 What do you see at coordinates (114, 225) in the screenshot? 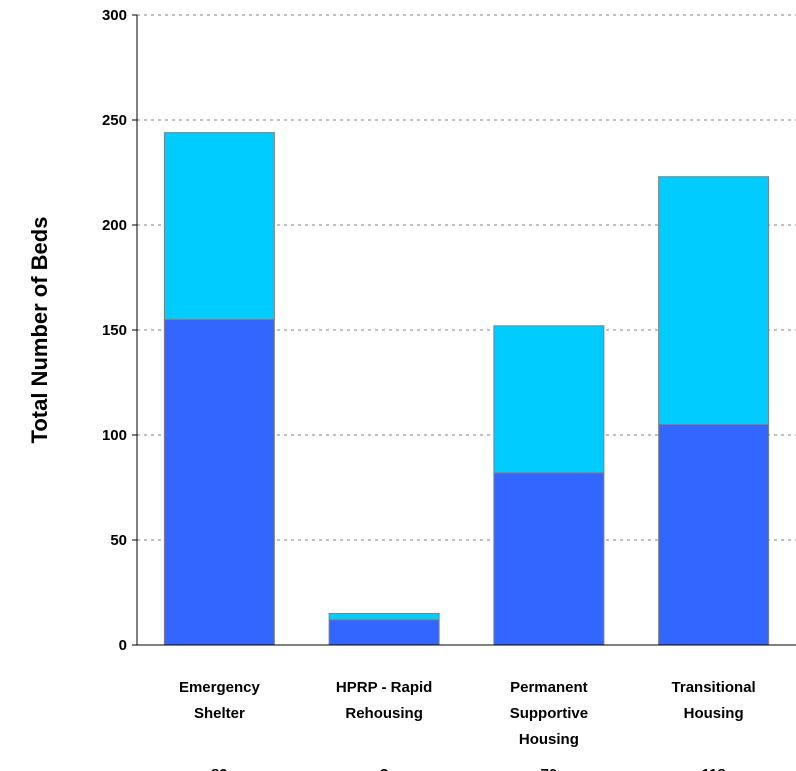
I see `y-tick-label: 200` at bounding box center [114, 225].